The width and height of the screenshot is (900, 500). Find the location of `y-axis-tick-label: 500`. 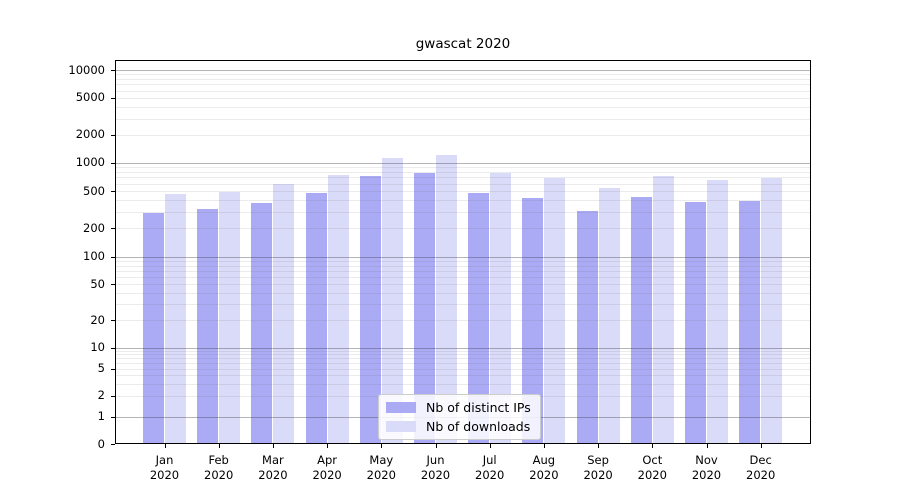

y-axis-tick-label: 500 is located at coordinates (94, 190).